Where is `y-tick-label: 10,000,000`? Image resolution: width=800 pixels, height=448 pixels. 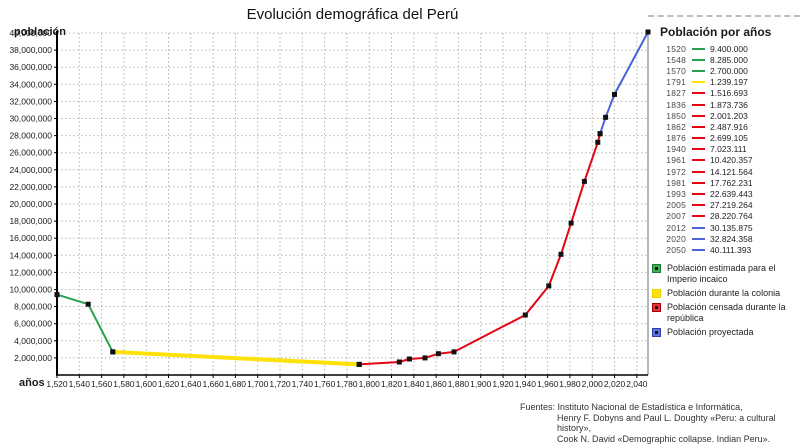
y-tick-label: 10,000,000 is located at coordinates (30, 290).